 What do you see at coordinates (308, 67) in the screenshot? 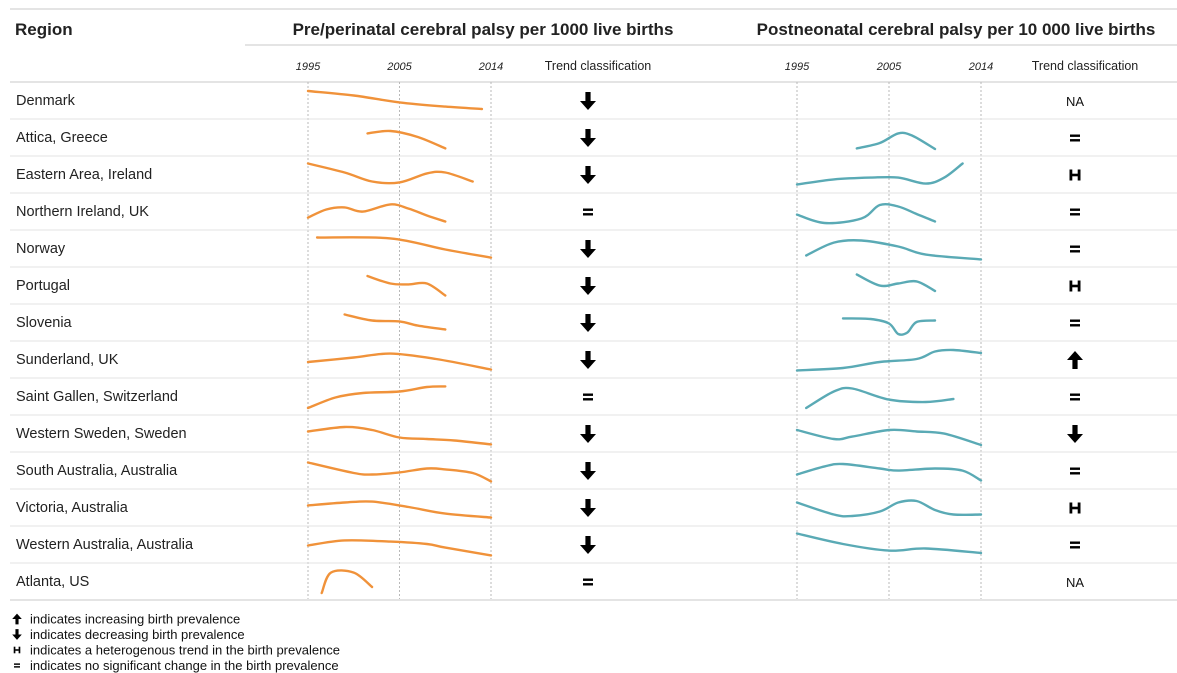
I see `x-tick-pre-1995: 1995` at bounding box center [308, 67].